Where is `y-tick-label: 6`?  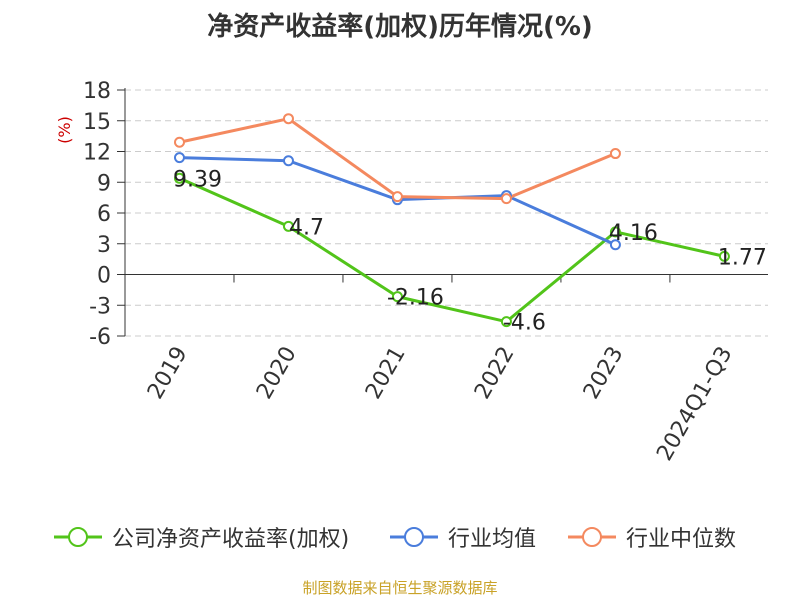
y-tick-label: 6 is located at coordinates (104, 214).